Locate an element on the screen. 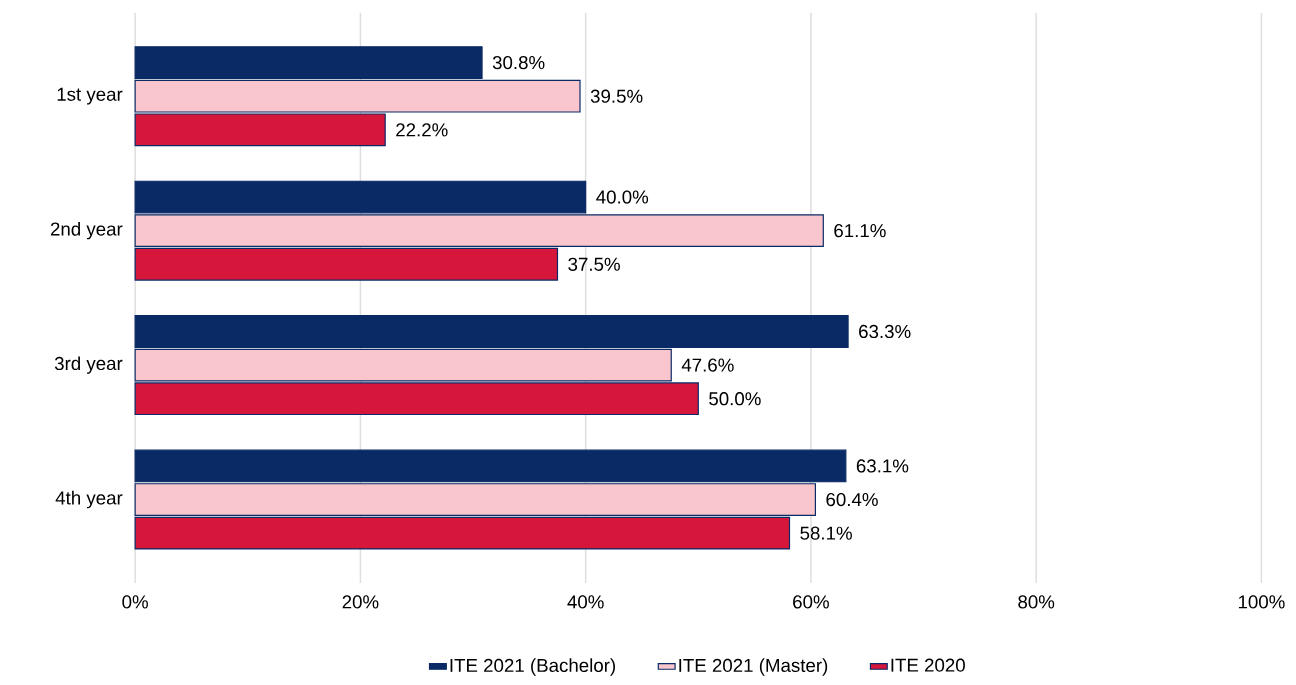 The image size is (1296, 685). data-label: 37.5% is located at coordinates (594, 264).